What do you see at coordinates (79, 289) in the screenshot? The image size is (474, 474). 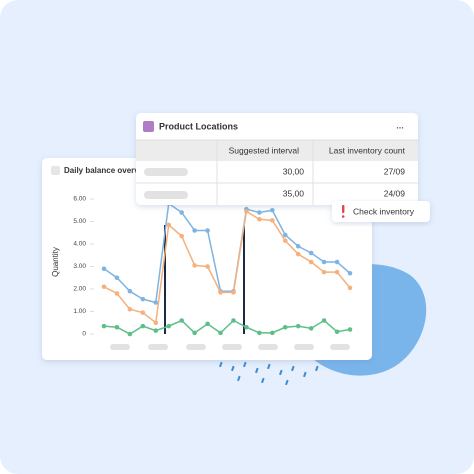 I see `y-tick-label: 2.00` at bounding box center [79, 289].